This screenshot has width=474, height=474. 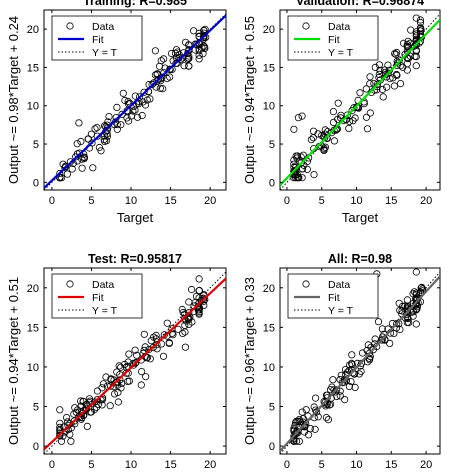 What do you see at coordinates (52, 201) in the screenshot?
I see `x-tick-label: 0` at bounding box center [52, 201].